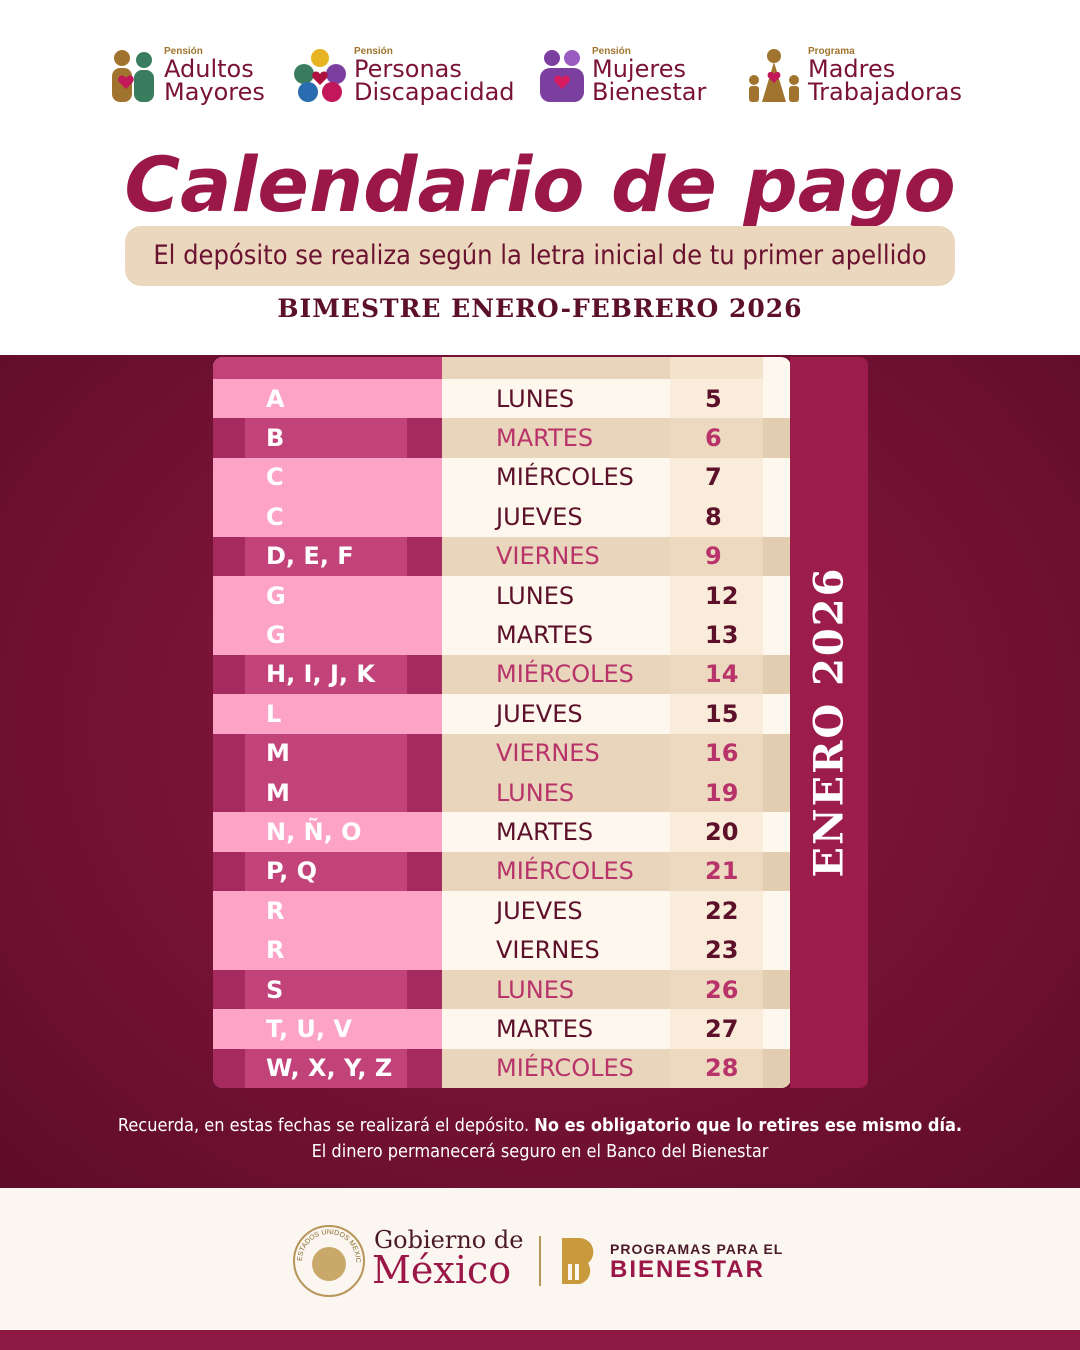  I want to click on date: 16, so click(722, 753).